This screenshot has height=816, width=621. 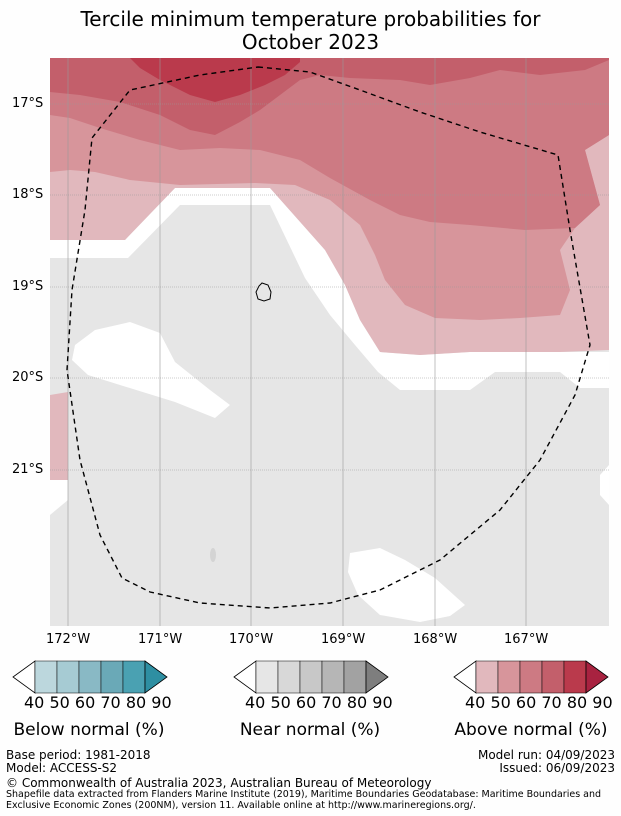 I want to click on legend-above-high-extend, so click(x=597, y=677).